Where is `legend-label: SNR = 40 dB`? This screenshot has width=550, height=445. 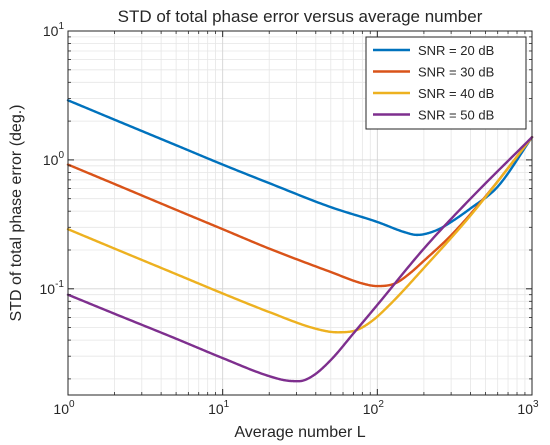 legend-label: SNR = 40 dB is located at coordinates (456, 93).